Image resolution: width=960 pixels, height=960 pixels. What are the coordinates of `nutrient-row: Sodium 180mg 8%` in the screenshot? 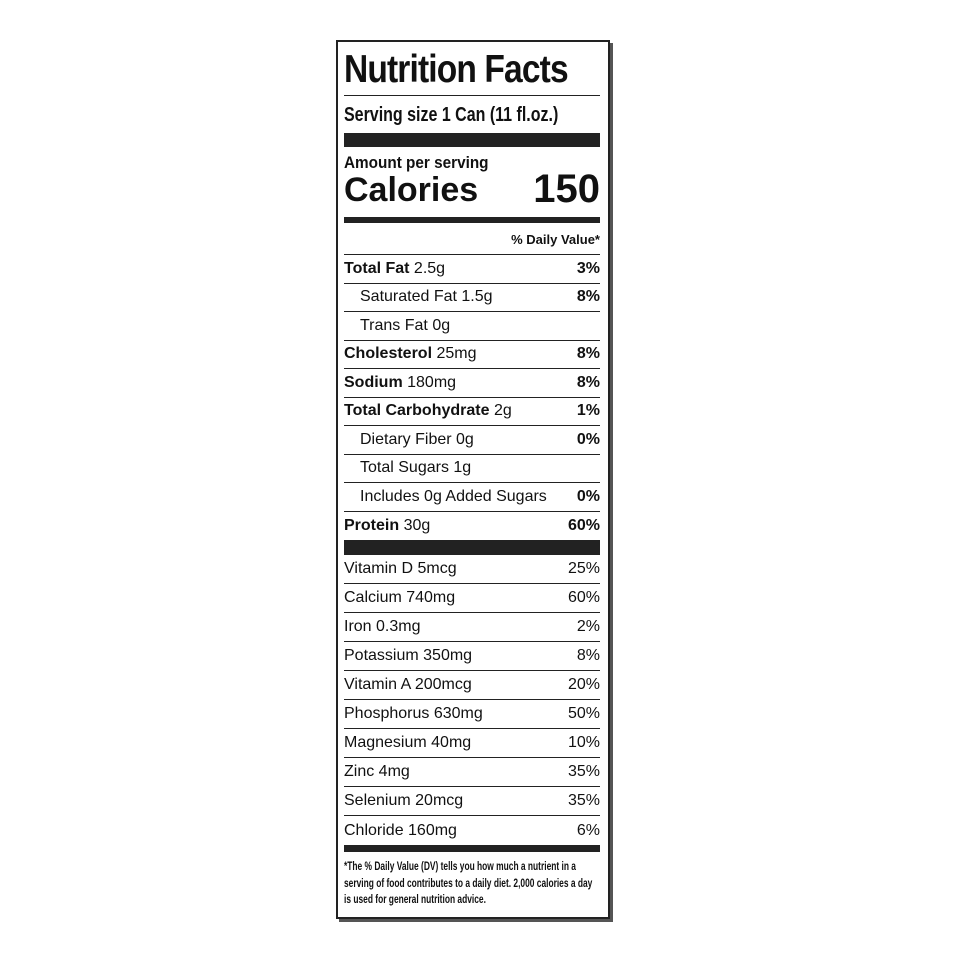 It's located at (472, 383).